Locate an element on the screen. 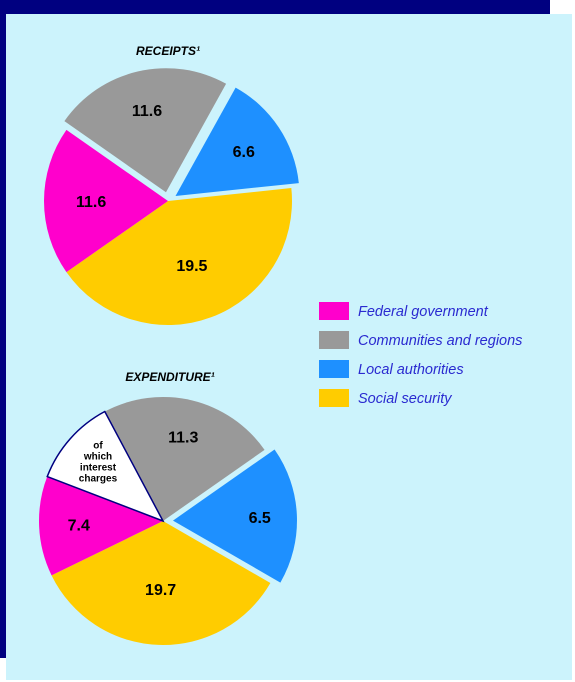  legend-swatch-federal is located at coordinates (334, 311).